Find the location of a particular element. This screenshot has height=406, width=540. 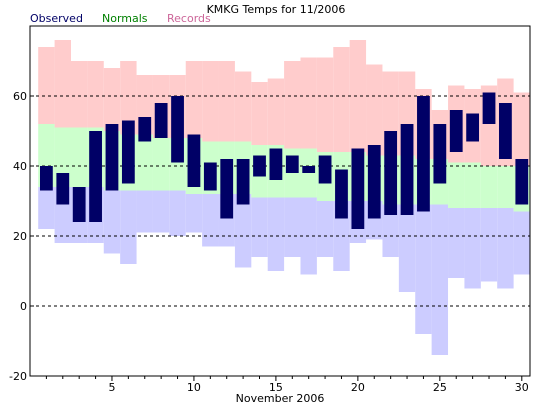

x-axis-label: November 2006 is located at coordinates (280, 398).